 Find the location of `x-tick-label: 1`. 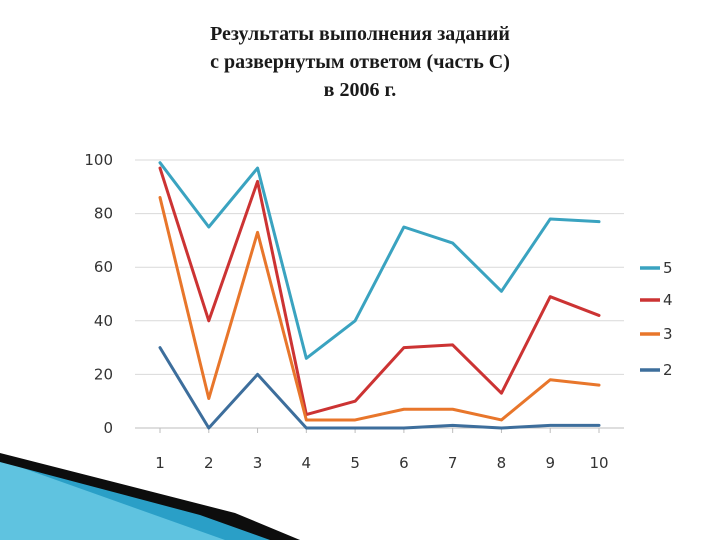

x-tick-label: 1 is located at coordinates (160, 463).